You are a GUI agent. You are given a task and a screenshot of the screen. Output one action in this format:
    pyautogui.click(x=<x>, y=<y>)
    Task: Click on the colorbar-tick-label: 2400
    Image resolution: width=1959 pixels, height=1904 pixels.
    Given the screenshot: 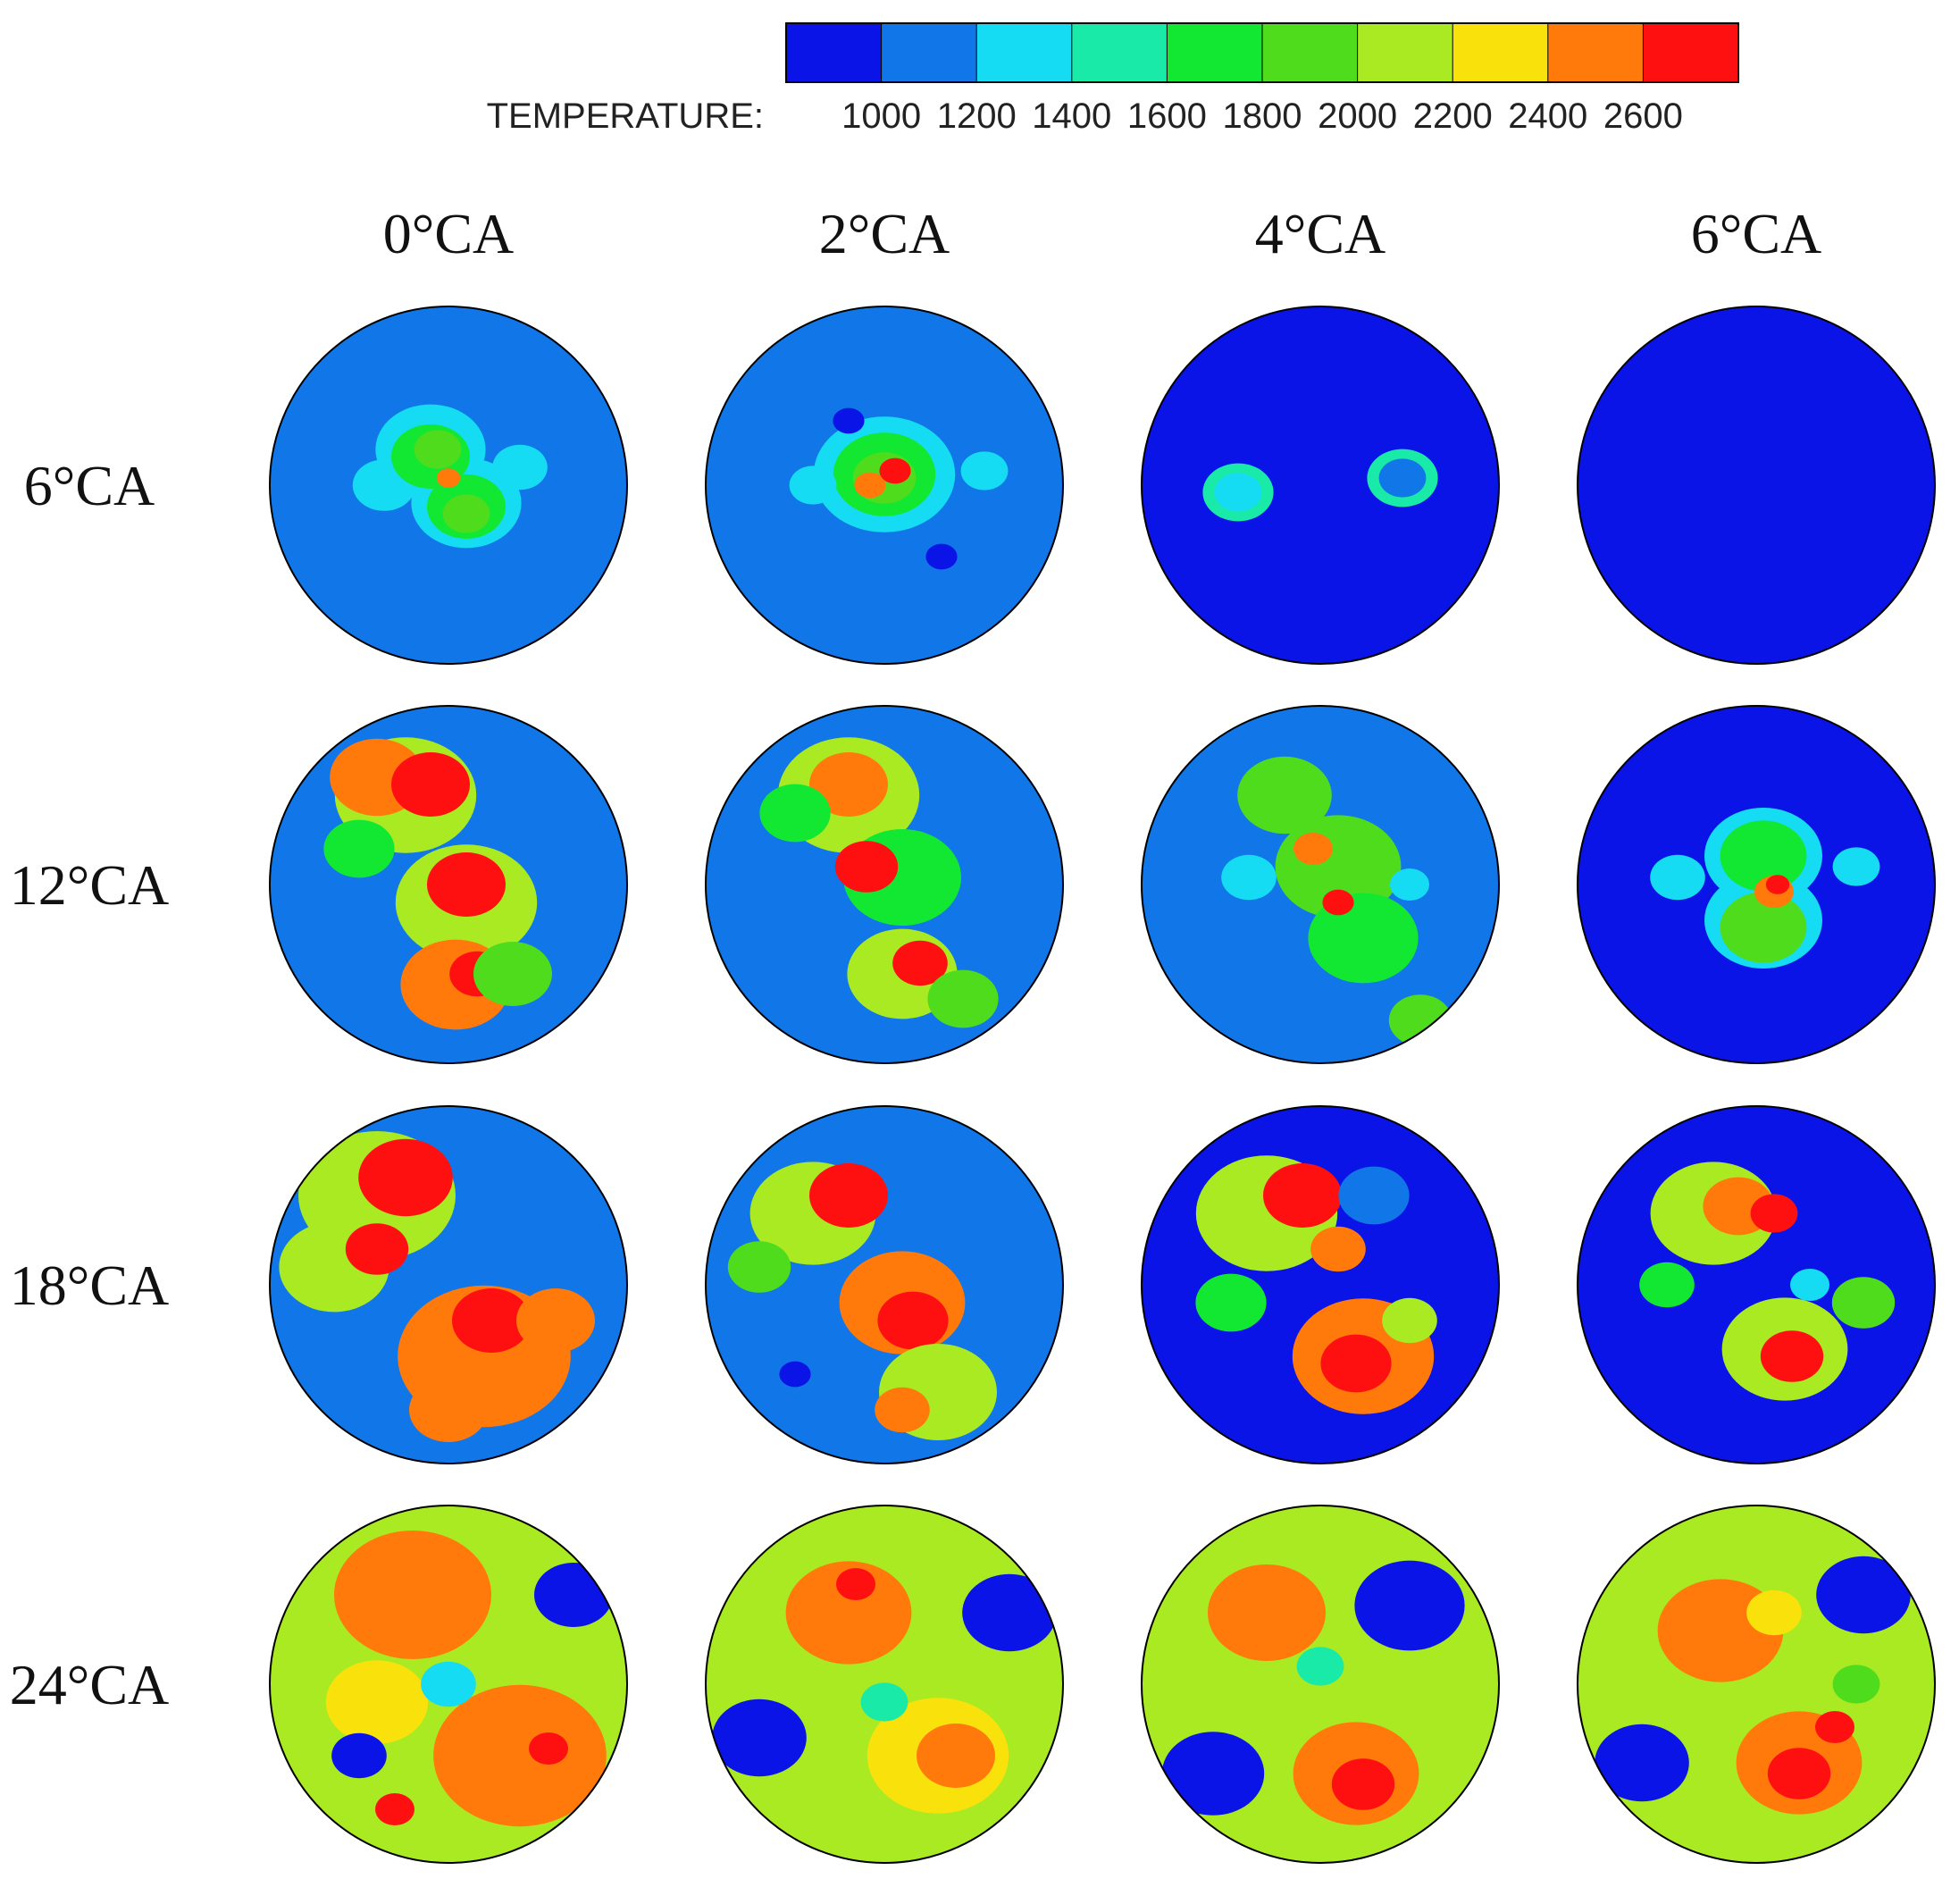 What is the action you would take?
    pyautogui.click(x=1547, y=116)
    